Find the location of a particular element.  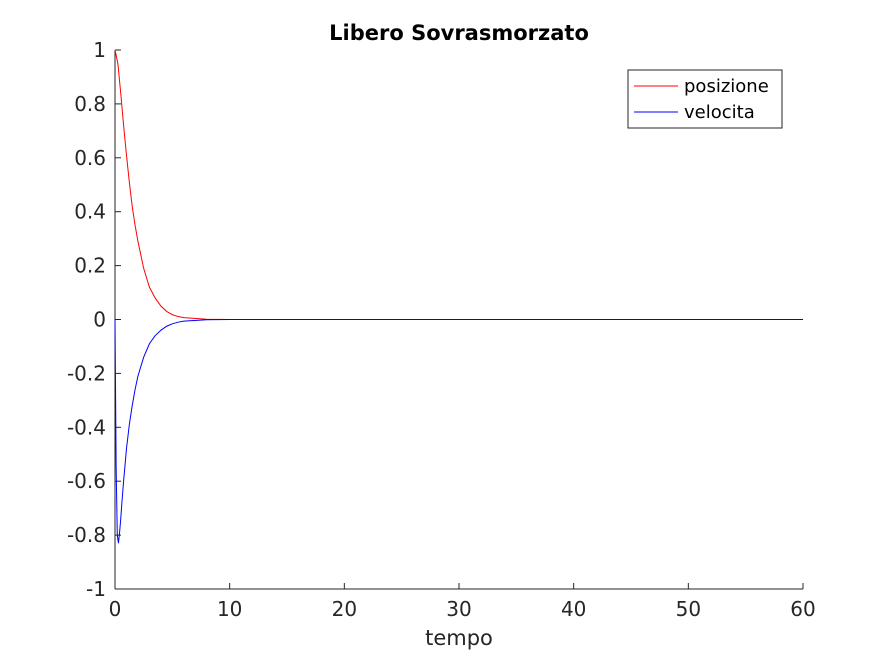

y-tick-label: 0.4 is located at coordinates (90, 212).